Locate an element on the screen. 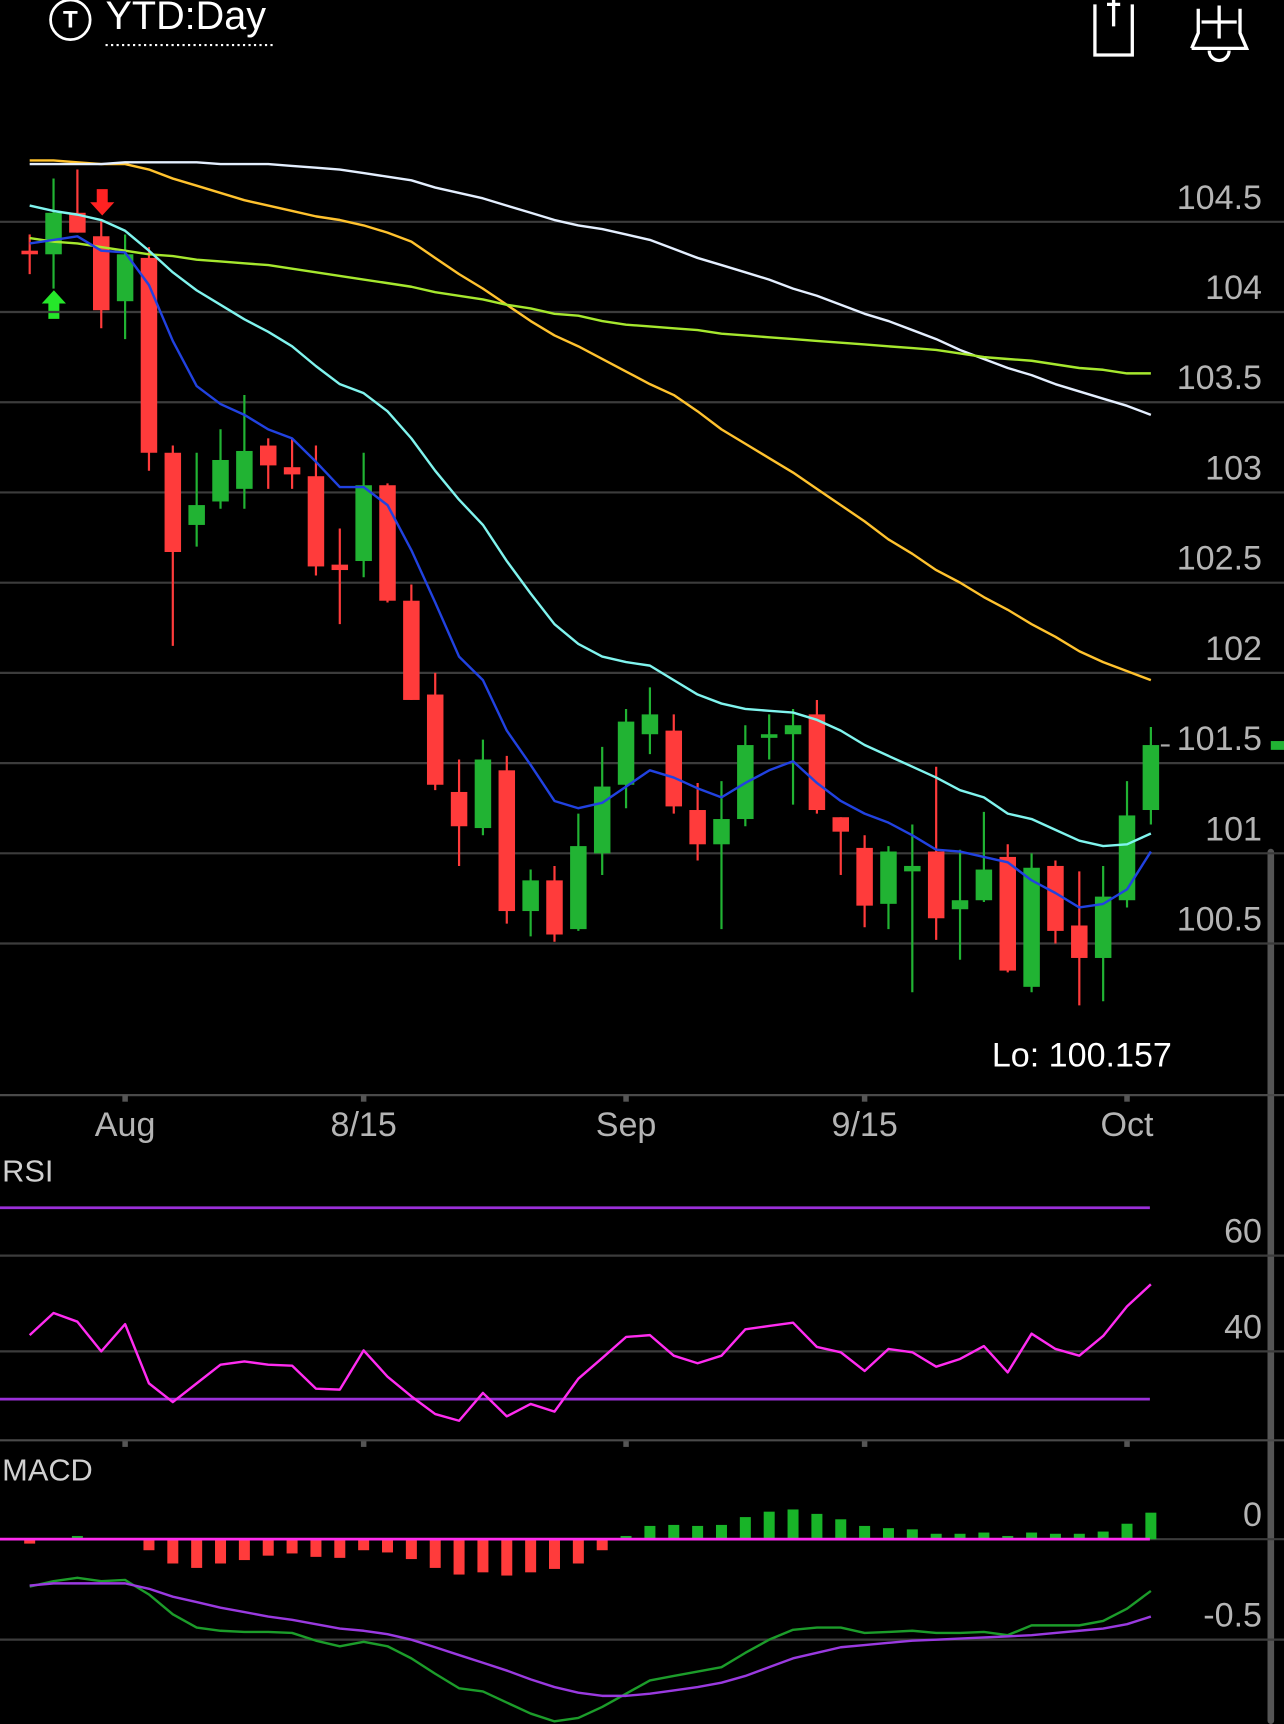 This screenshot has width=1284, height=1724. ticker-icon is located at coordinates (70, 20).